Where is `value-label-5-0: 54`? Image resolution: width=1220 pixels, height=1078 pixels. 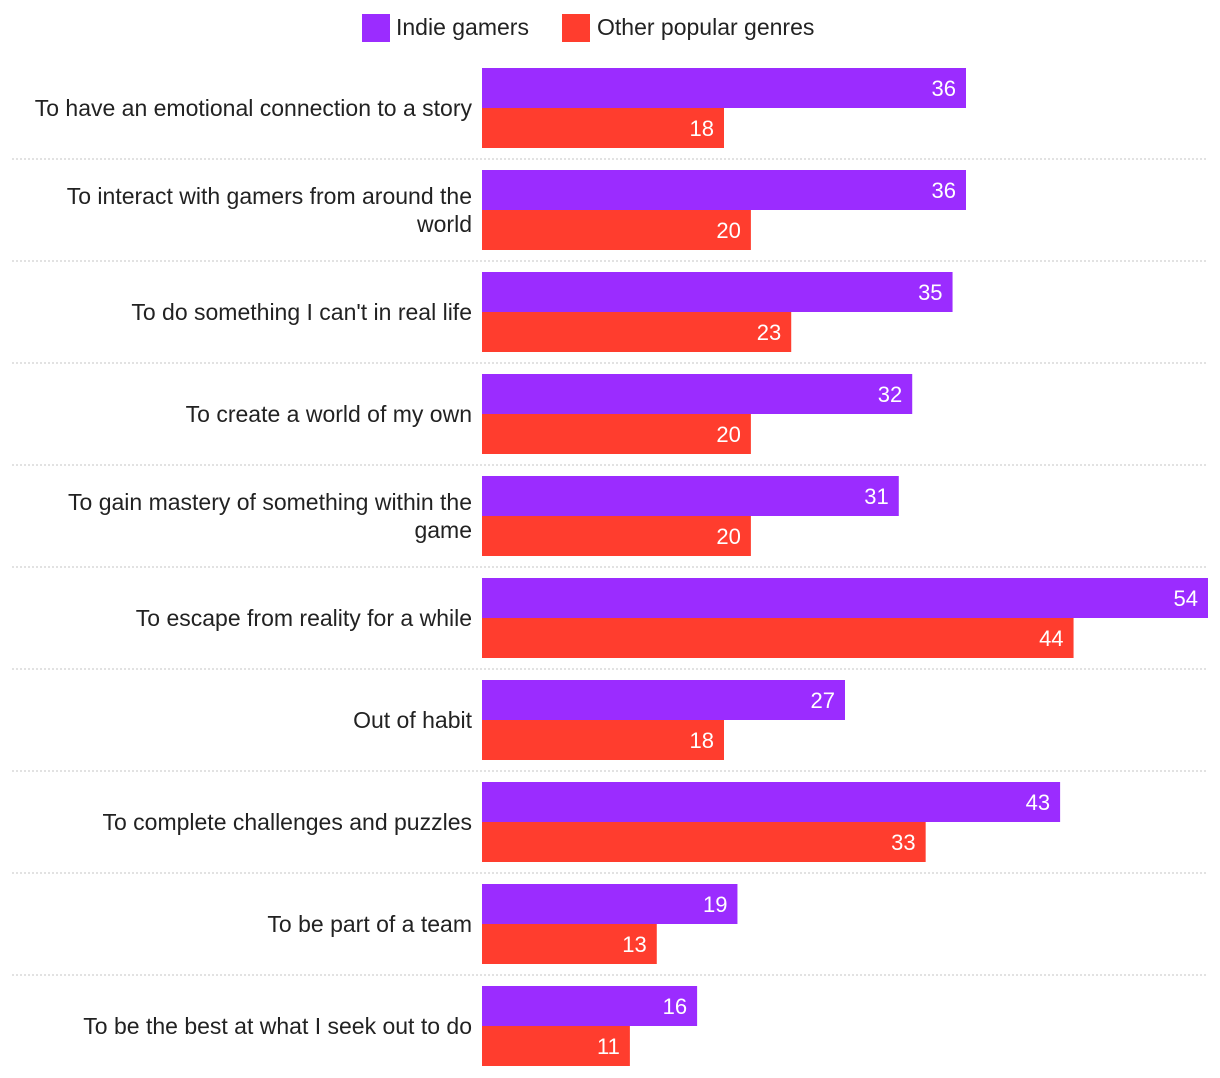
value-label-5-0: 54 is located at coordinates (1186, 598).